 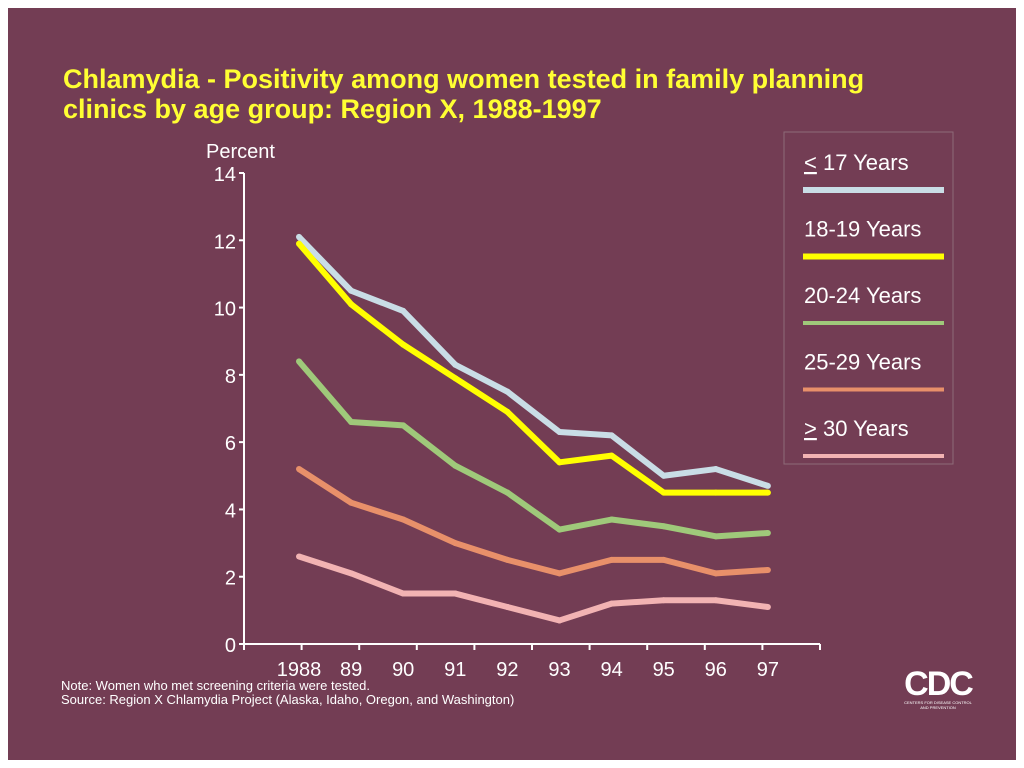 What do you see at coordinates (403, 670) in the screenshot?
I see `x-tick-label-90: 90` at bounding box center [403, 670].